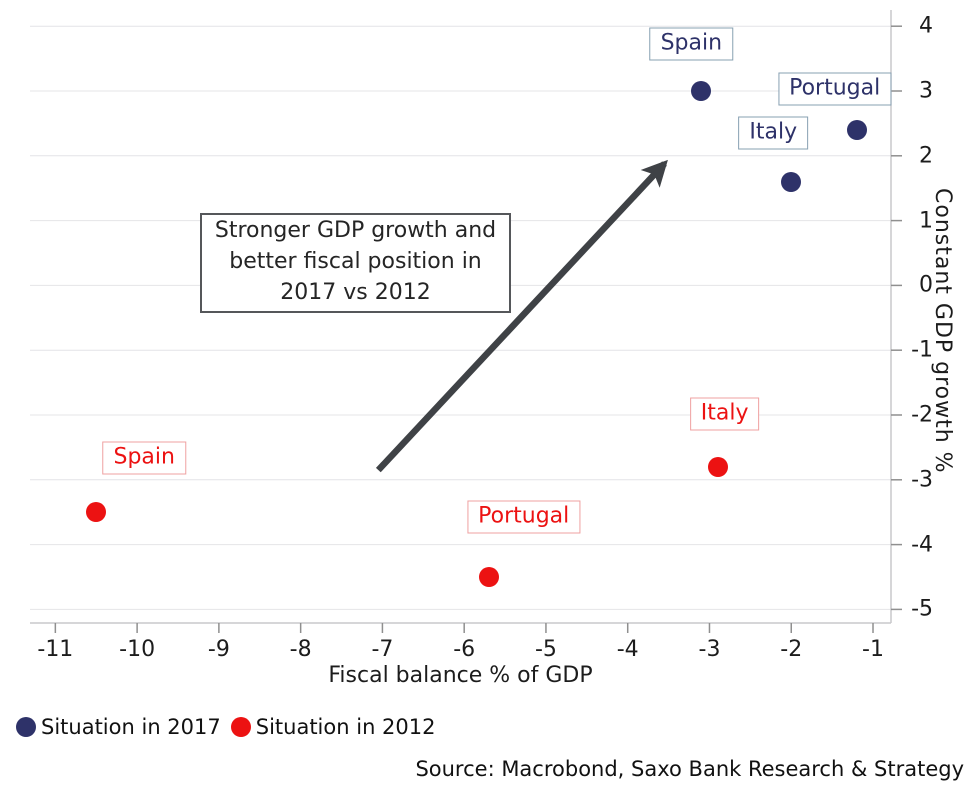 The image size is (974, 800). I want to click on data-point-portugal-2012, so click(488, 576).